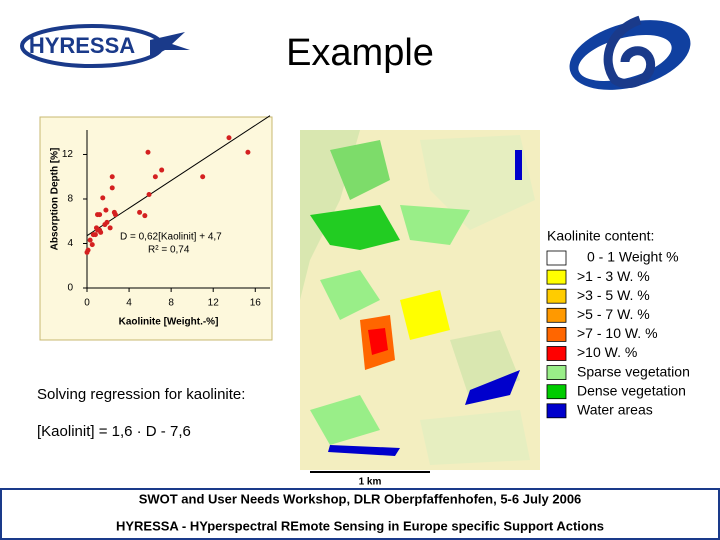 The width and height of the screenshot is (720, 540). Describe the element at coordinates (360, 53) in the screenshot. I see `slide-title: Example` at that location.